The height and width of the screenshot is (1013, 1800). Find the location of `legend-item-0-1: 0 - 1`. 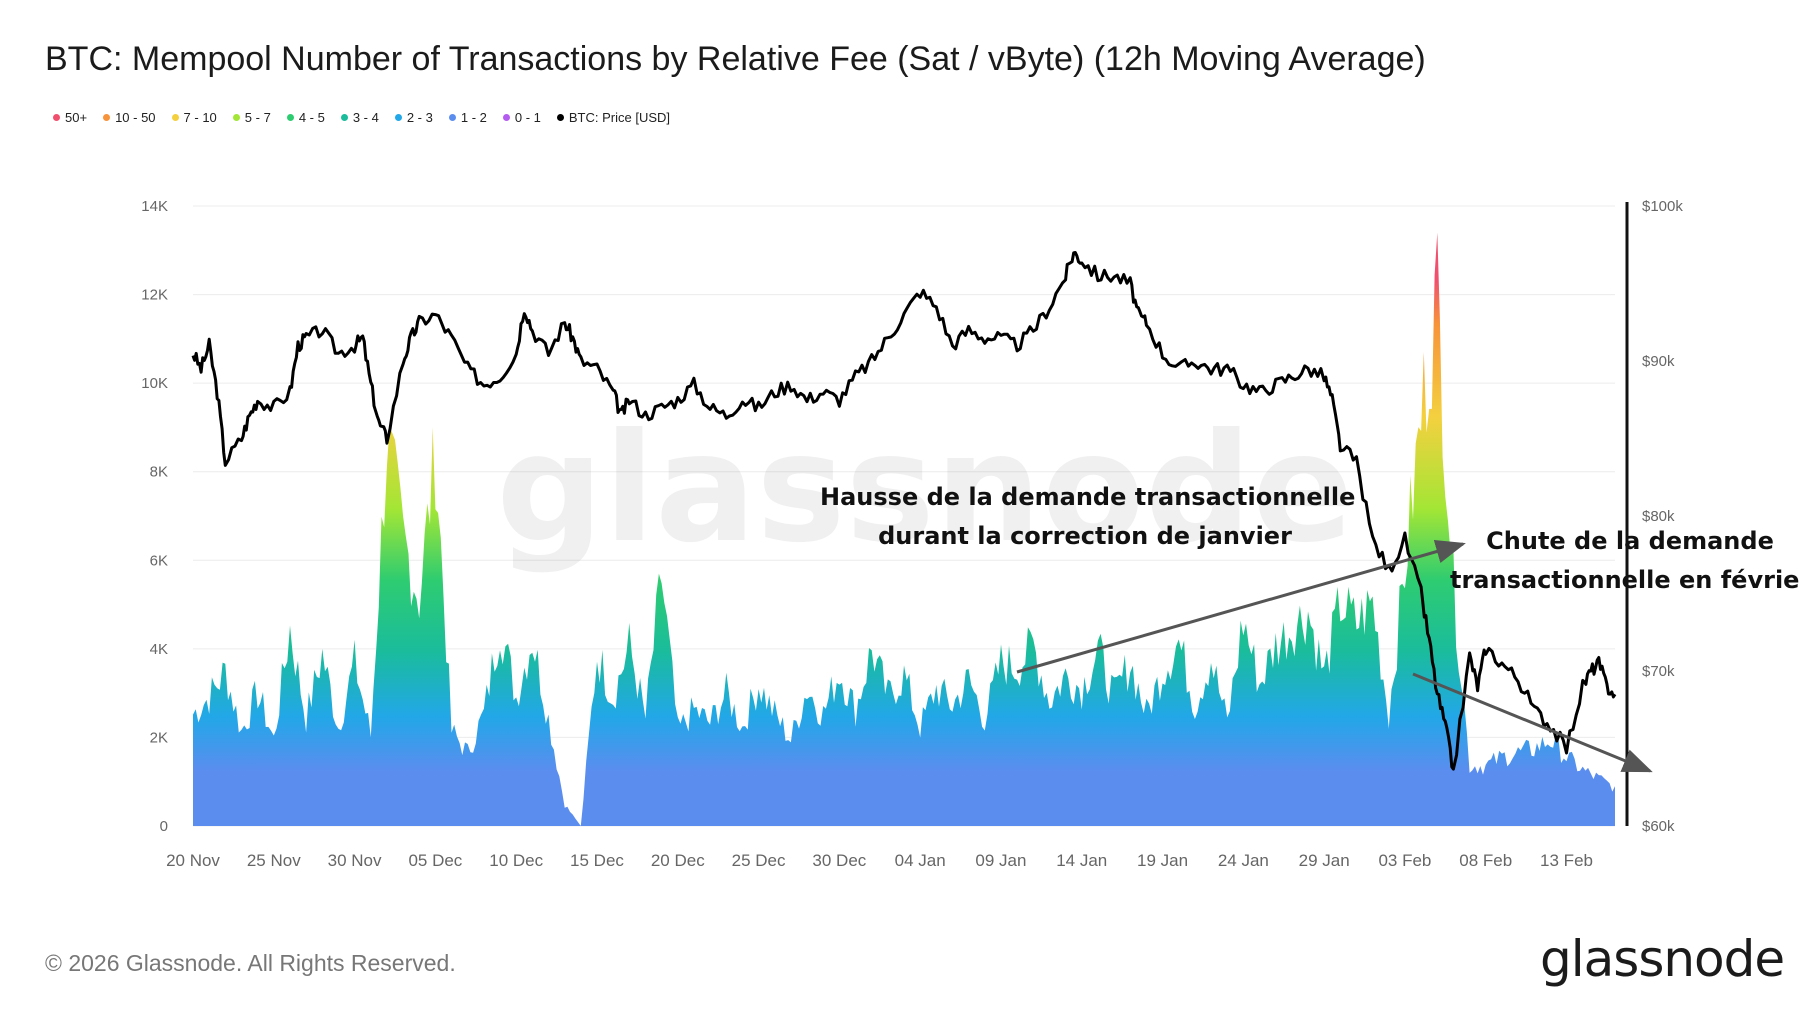

legend-item-0-1: 0 - 1 is located at coordinates (521, 117).